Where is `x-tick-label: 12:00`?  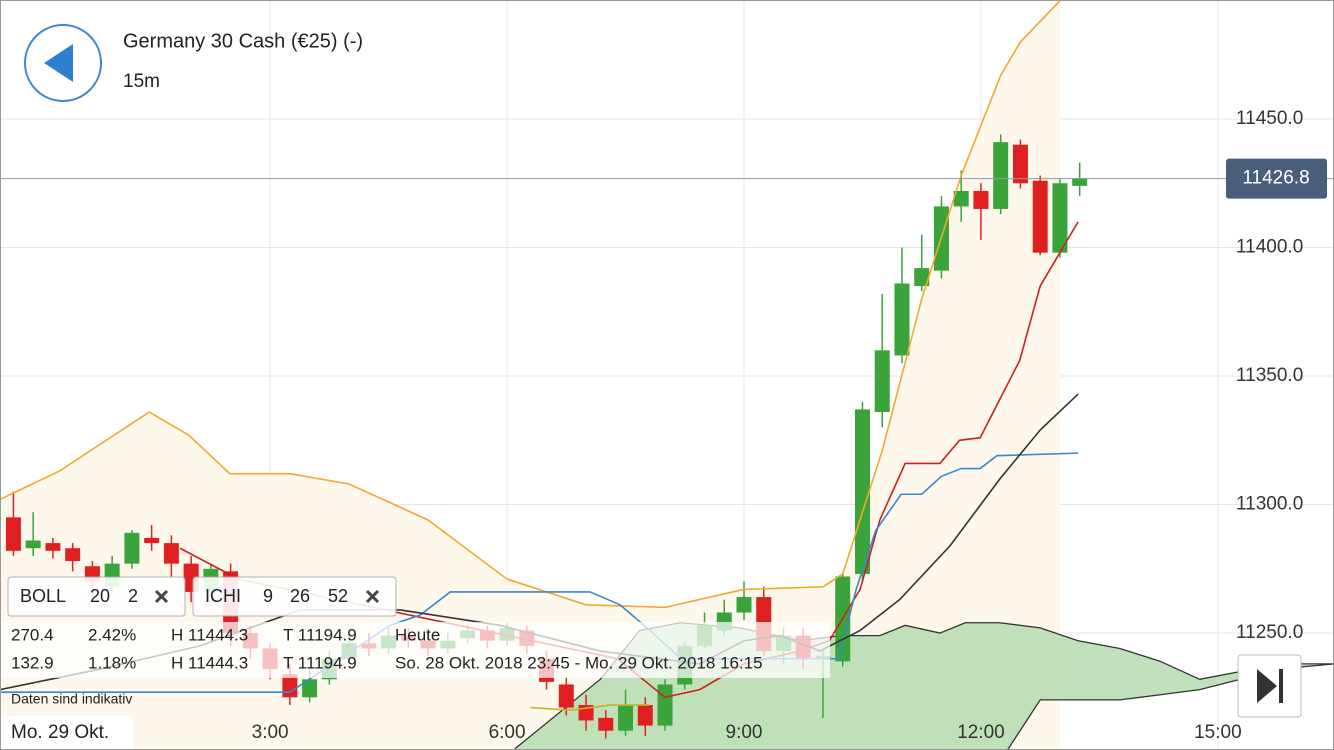 x-tick-label: 12:00 is located at coordinates (981, 732).